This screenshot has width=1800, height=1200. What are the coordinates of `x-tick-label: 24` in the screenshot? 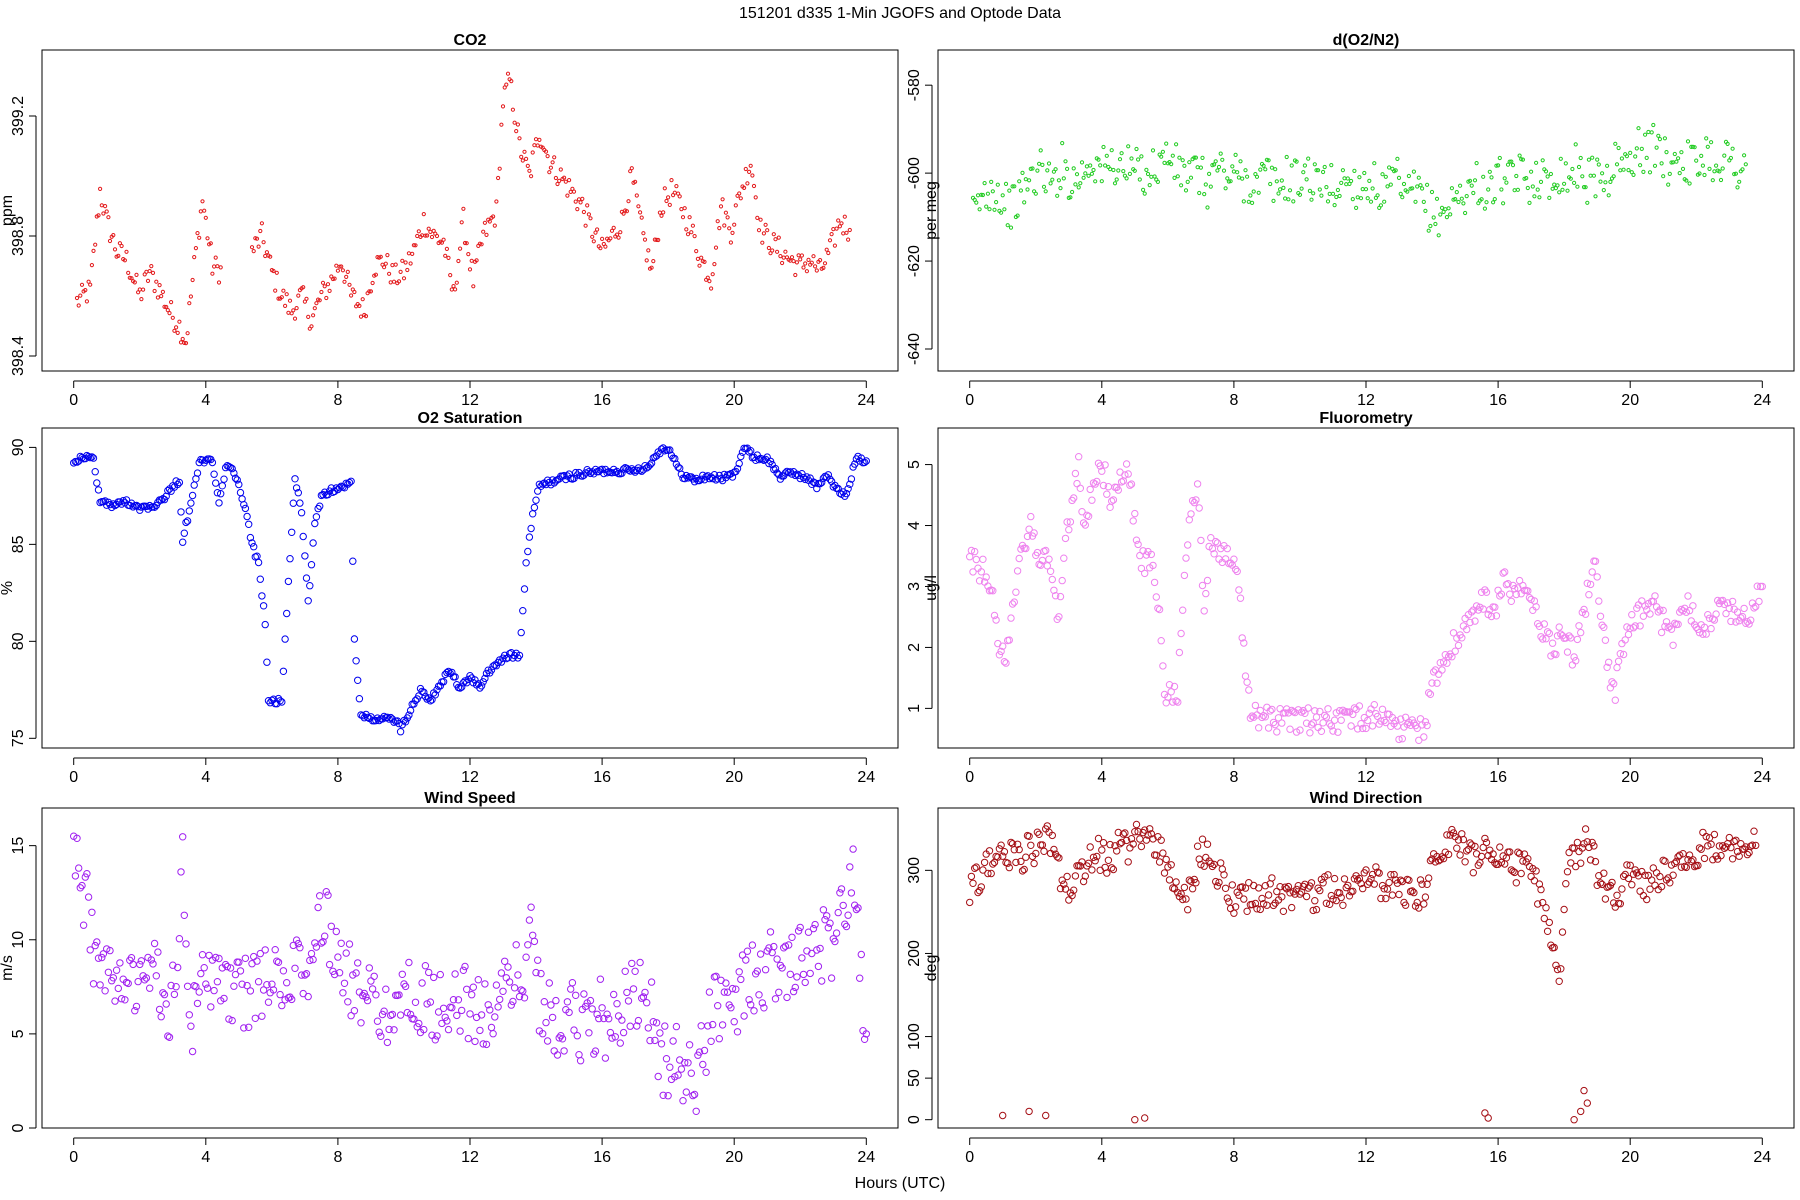 It's located at (866, 1157).